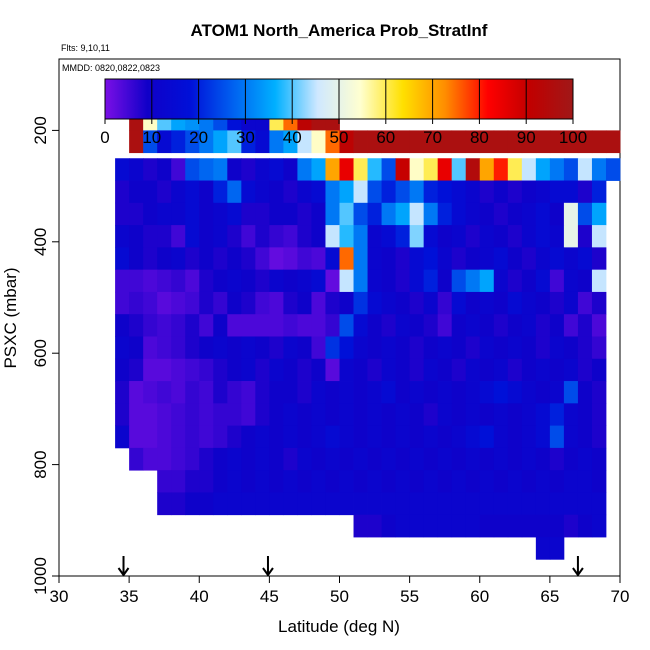 The height and width of the screenshot is (650, 650). What do you see at coordinates (10, 317) in the screenshot?
I see `y-axis-label: PSXC (mbar)` at bounding box center [10, 317].